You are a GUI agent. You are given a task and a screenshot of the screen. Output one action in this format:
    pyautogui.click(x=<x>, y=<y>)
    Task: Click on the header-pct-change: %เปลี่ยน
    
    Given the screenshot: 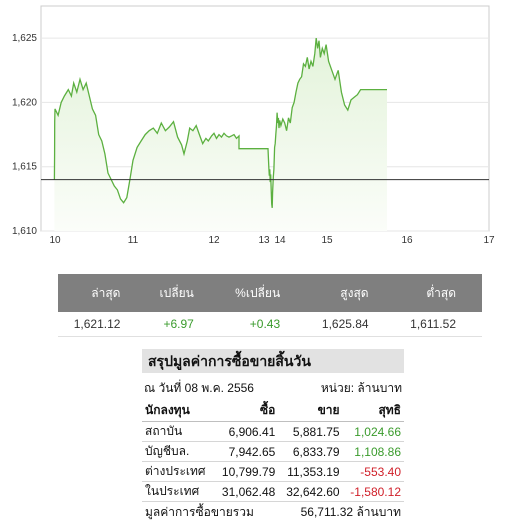 What is the action you would take?
    pyautogui.click(x=263, y=293)
    